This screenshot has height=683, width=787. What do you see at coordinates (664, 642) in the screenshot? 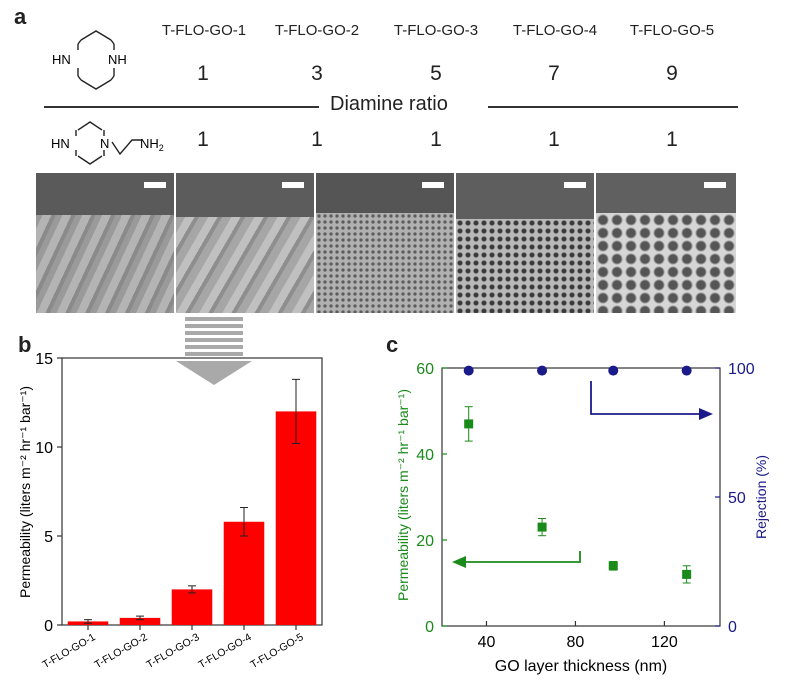
I see `chart-c-xtick-label-2: 120` at bounding box center [664, 642].